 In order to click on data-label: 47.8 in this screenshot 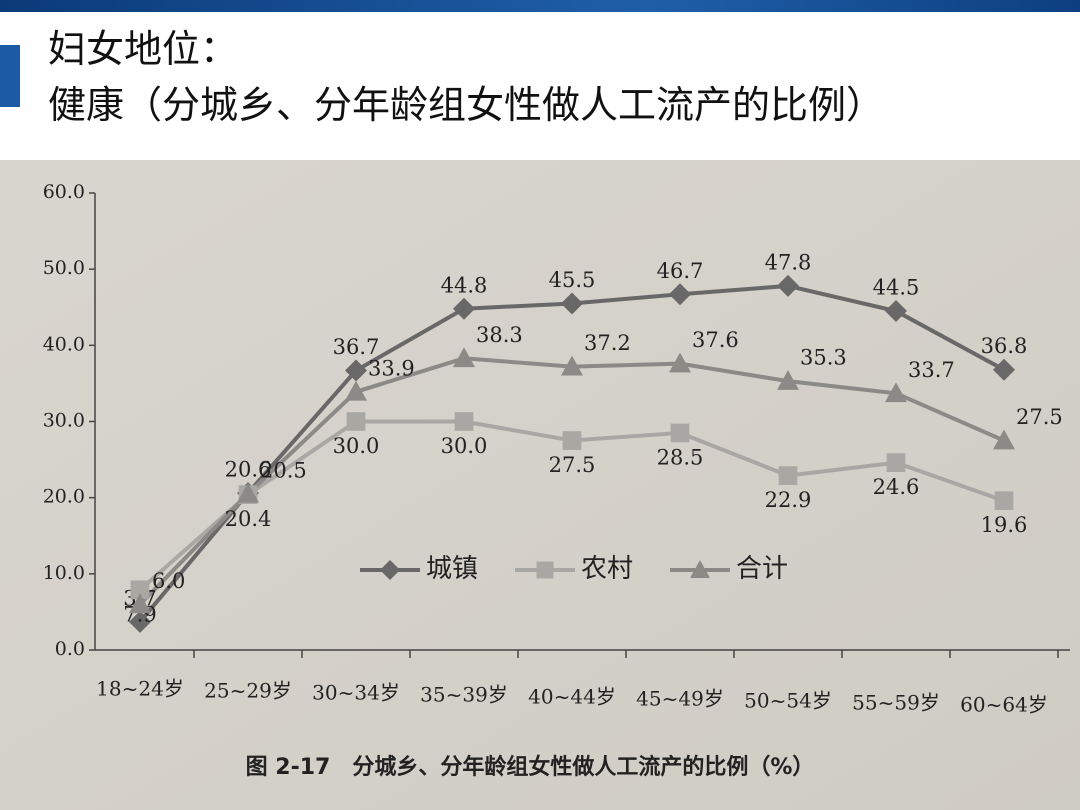, I will do `click(788, 262)`.